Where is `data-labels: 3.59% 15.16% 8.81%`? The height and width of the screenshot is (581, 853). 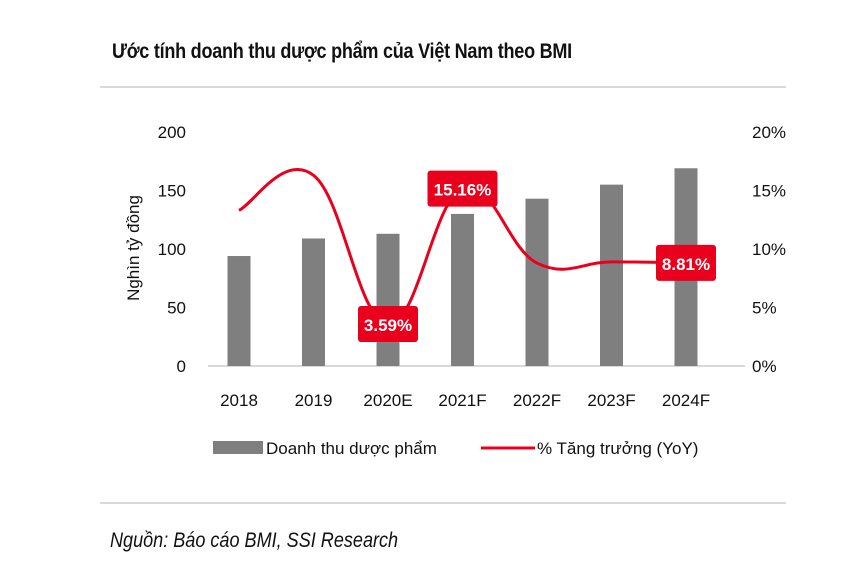
data-labels: 3.59% 15.16% 8.81% is located at coordinates (537, 256).